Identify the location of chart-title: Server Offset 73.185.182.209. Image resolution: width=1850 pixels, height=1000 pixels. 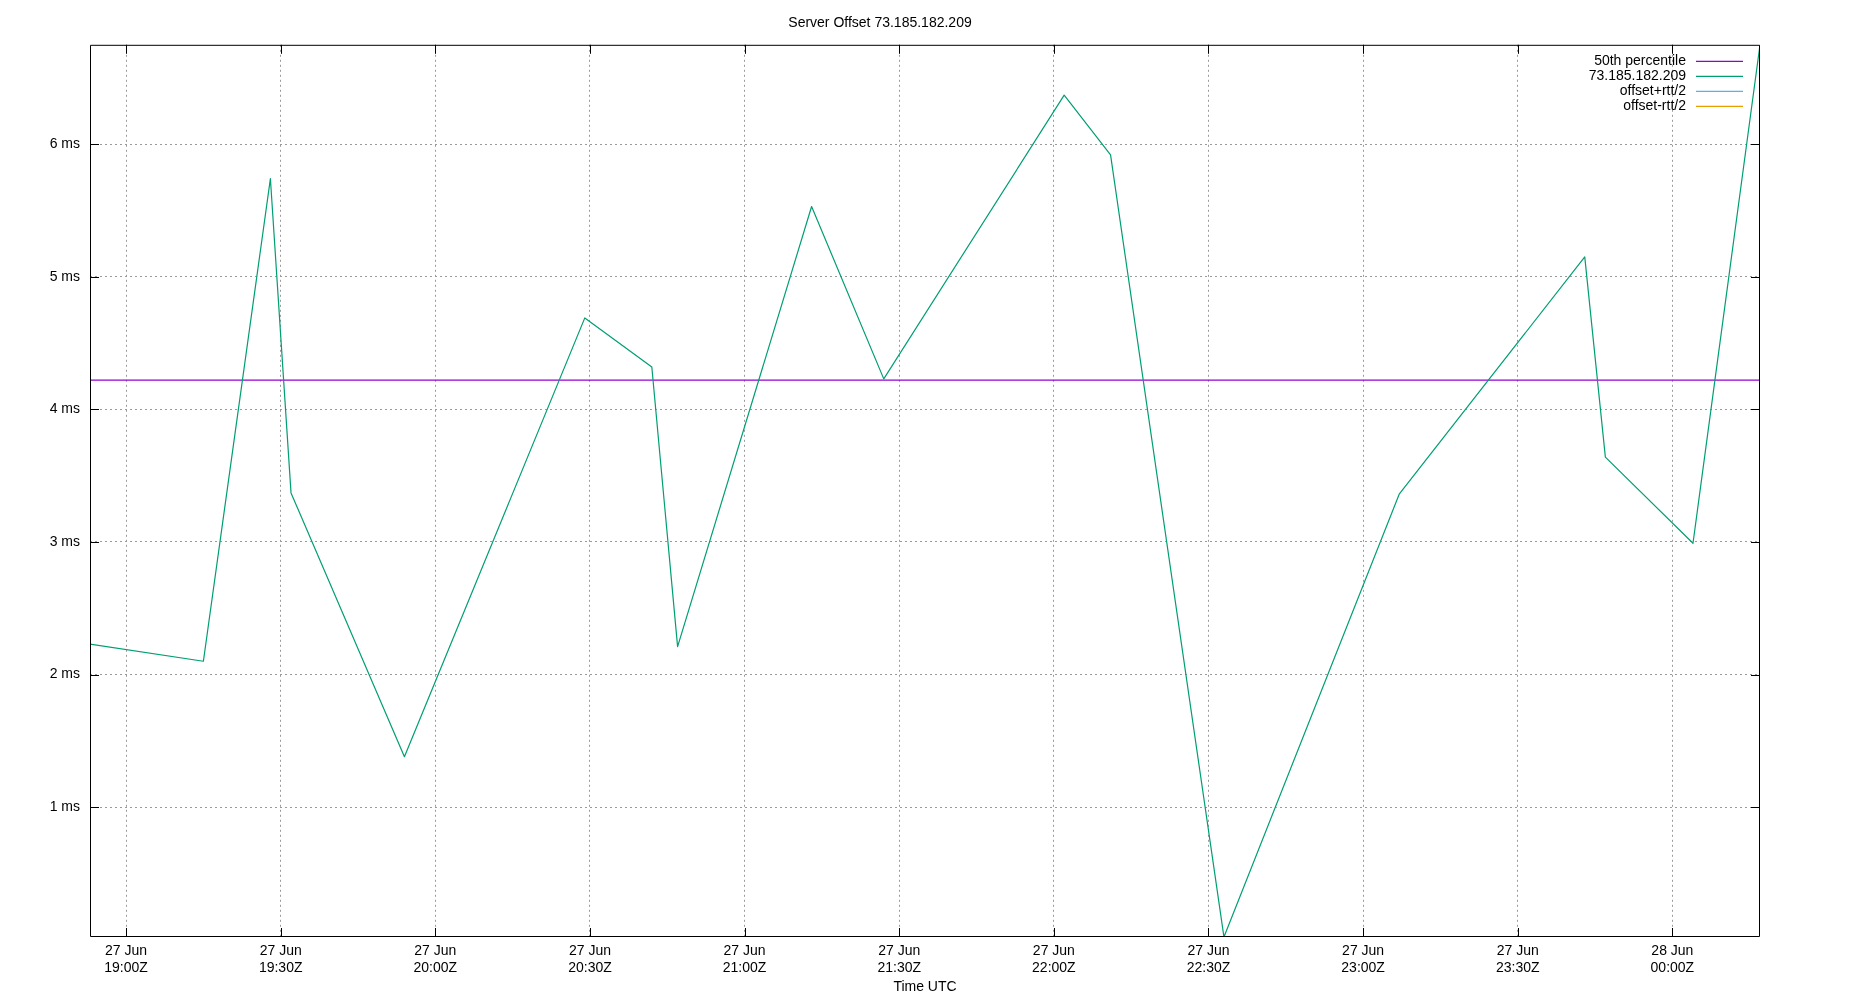
(880, 22).